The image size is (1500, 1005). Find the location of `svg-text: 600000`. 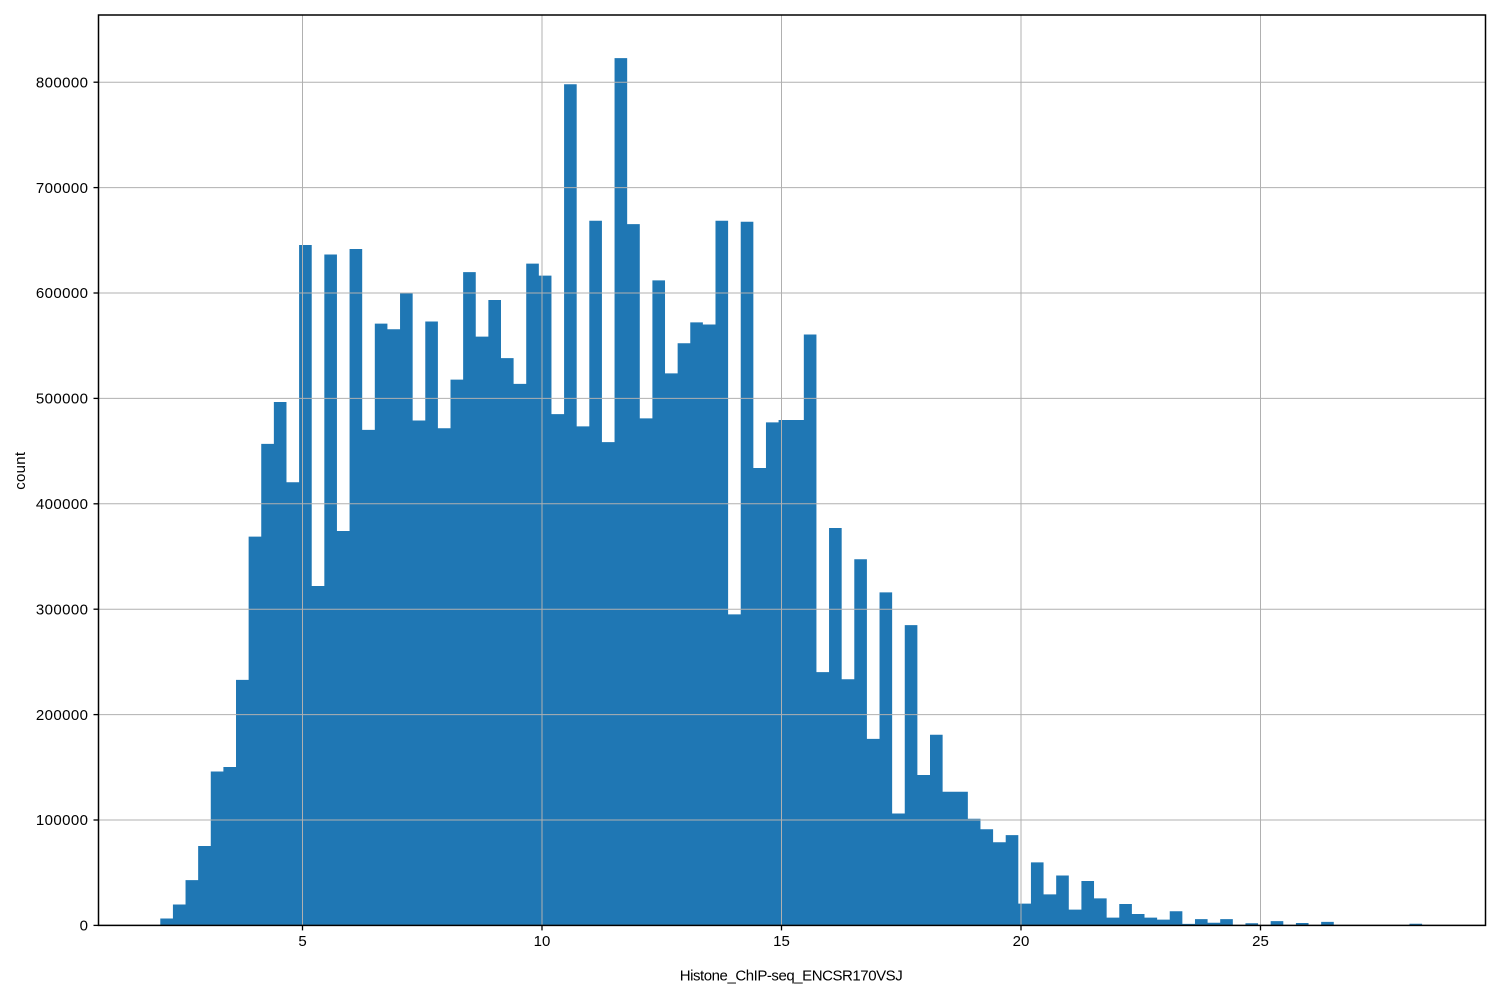

svg-text: 600000 is located at coordinates (62, 293).